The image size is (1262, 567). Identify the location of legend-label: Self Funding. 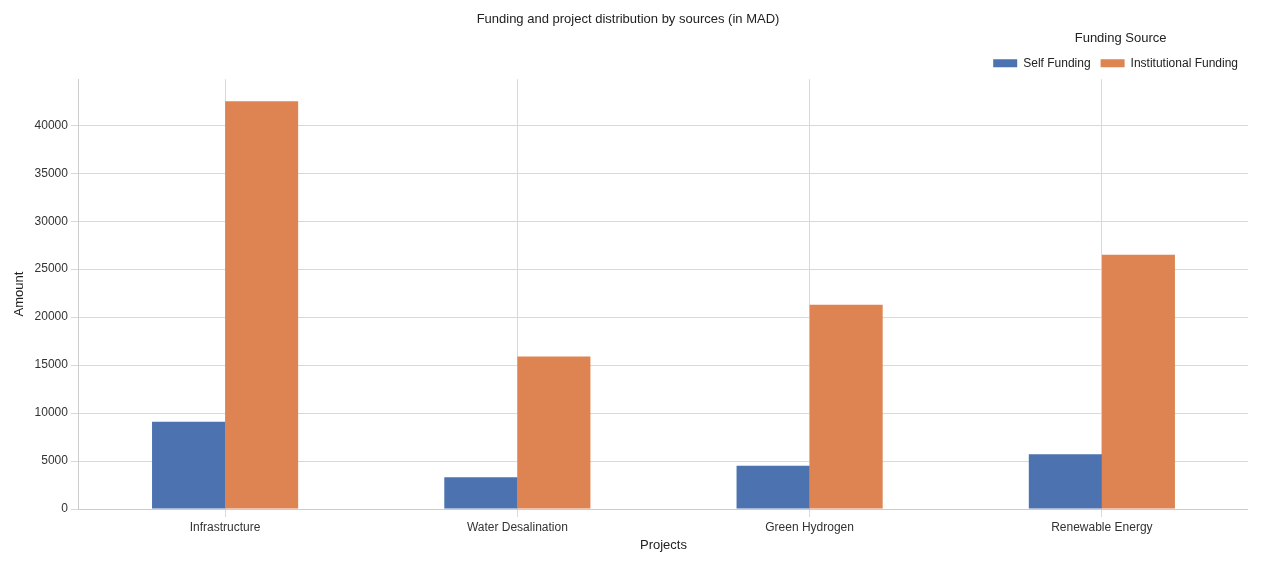
(1057, 62).